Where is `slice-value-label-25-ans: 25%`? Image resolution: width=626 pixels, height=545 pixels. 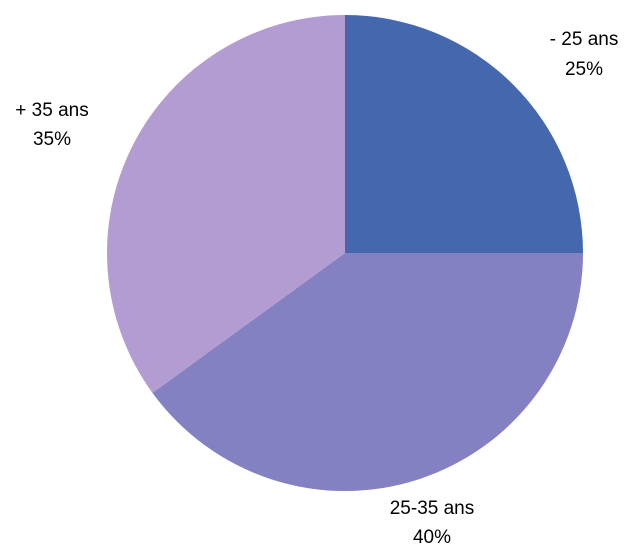
slice-value-label-25-ans: 25% is located at coordinates (584, 69).